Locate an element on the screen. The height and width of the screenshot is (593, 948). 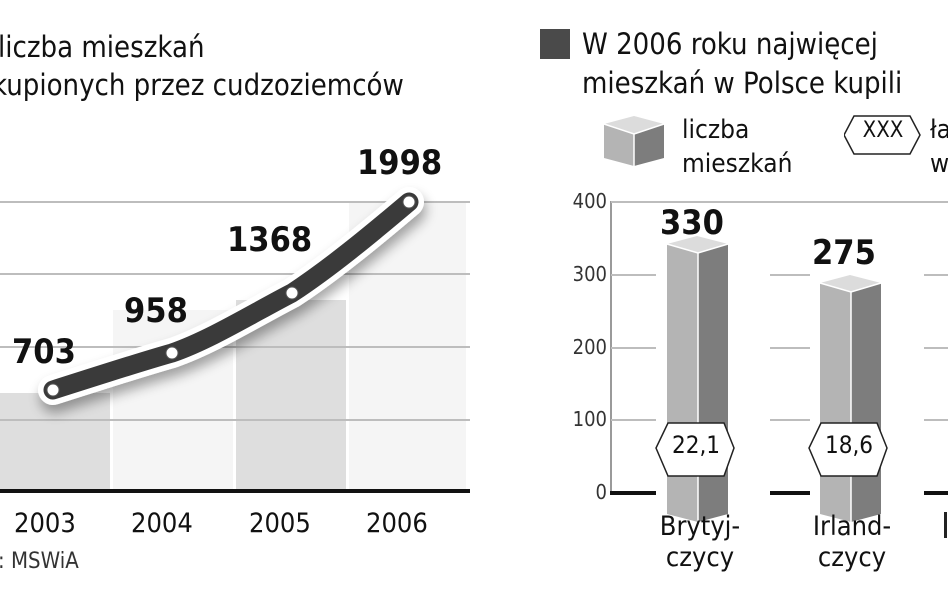
line-series is located at coordinates (231, 296).